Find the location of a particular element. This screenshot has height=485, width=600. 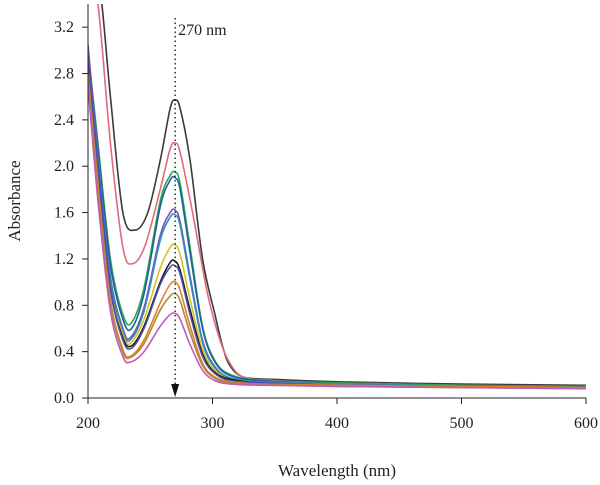

y-tick-label: 1.2 is located at coordinates (64, 259).